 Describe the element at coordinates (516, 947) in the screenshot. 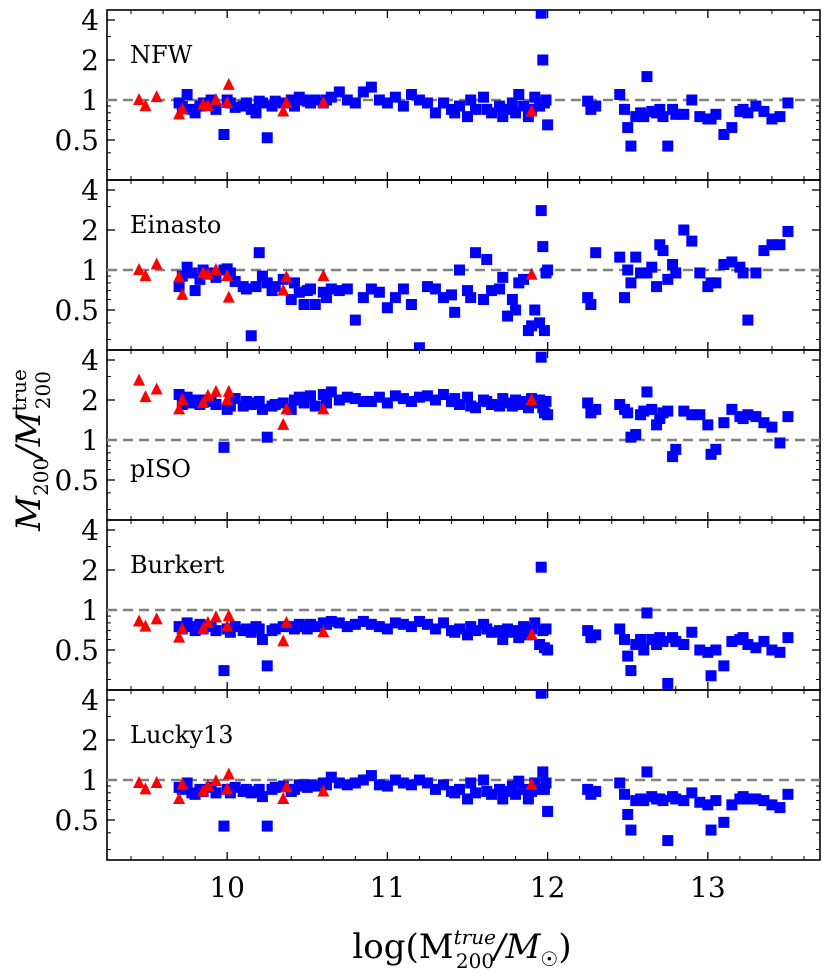

I see `x-axis-label-tail: /M` at that location.